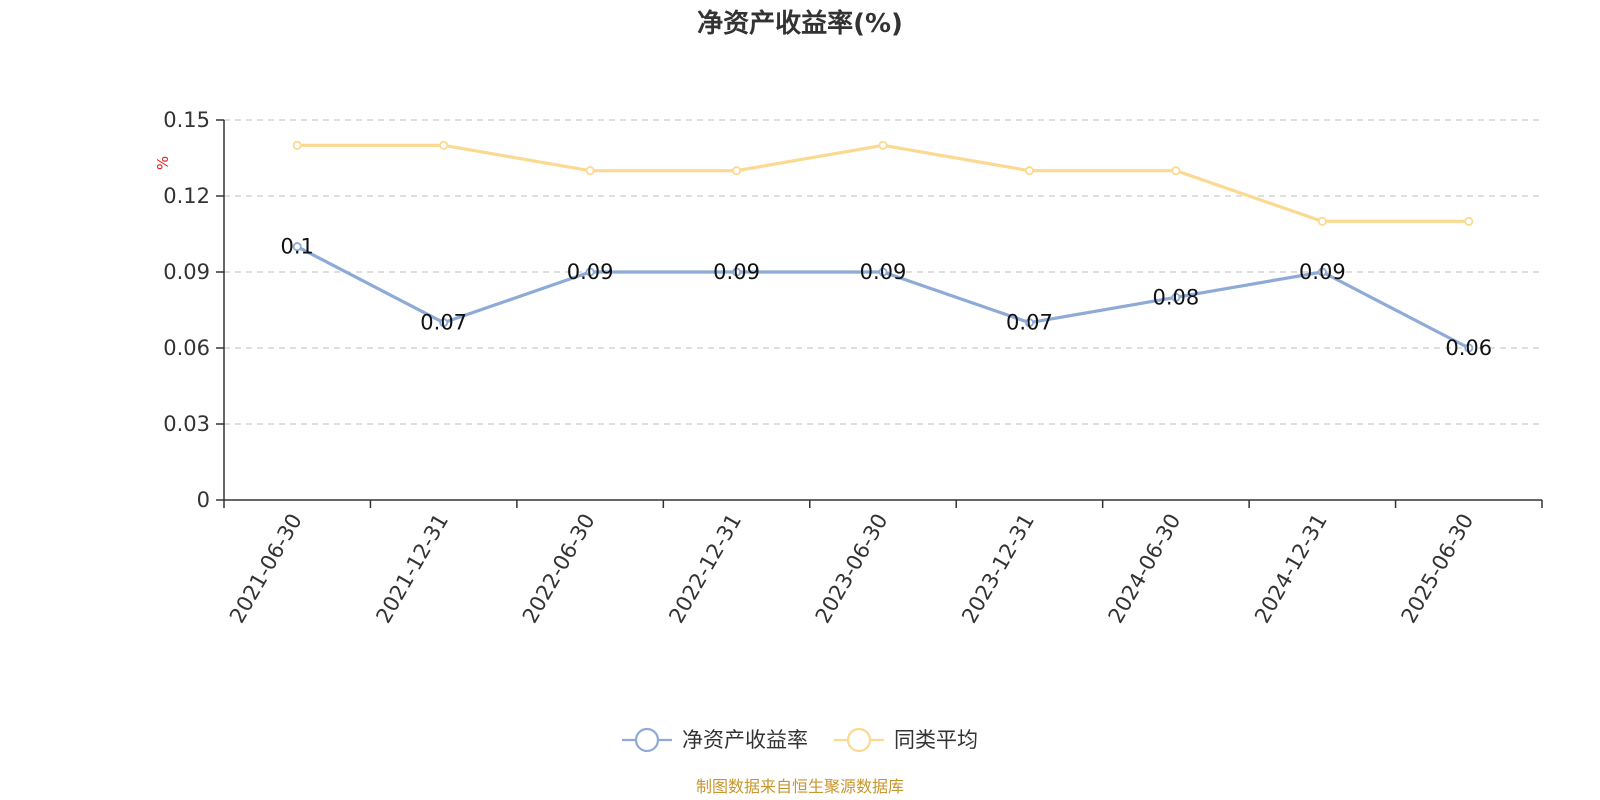 The height and width of the screenshot is (800, 1600). I want to click on y-tick-label: 0.12, so click(186, 196).